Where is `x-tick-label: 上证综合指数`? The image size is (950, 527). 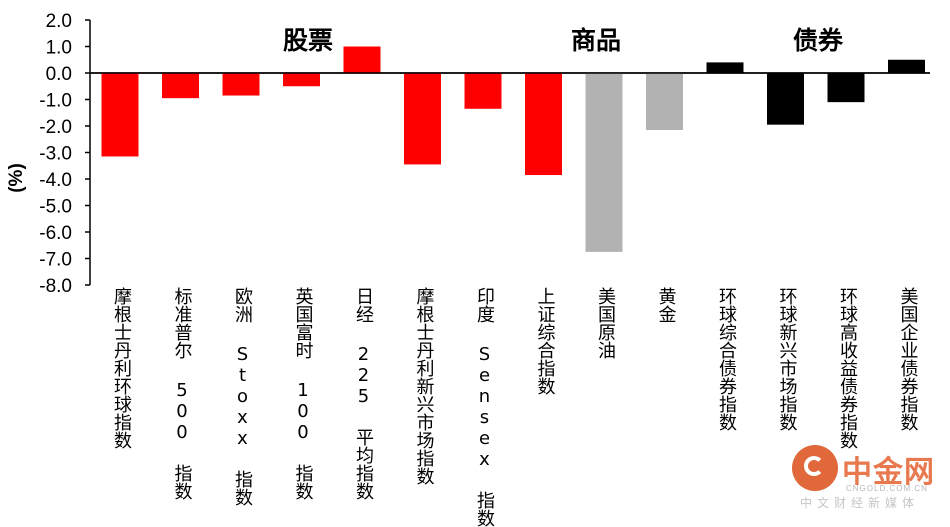 x-tick-label: 上证综合指数 is located at coordinates (545, 341).